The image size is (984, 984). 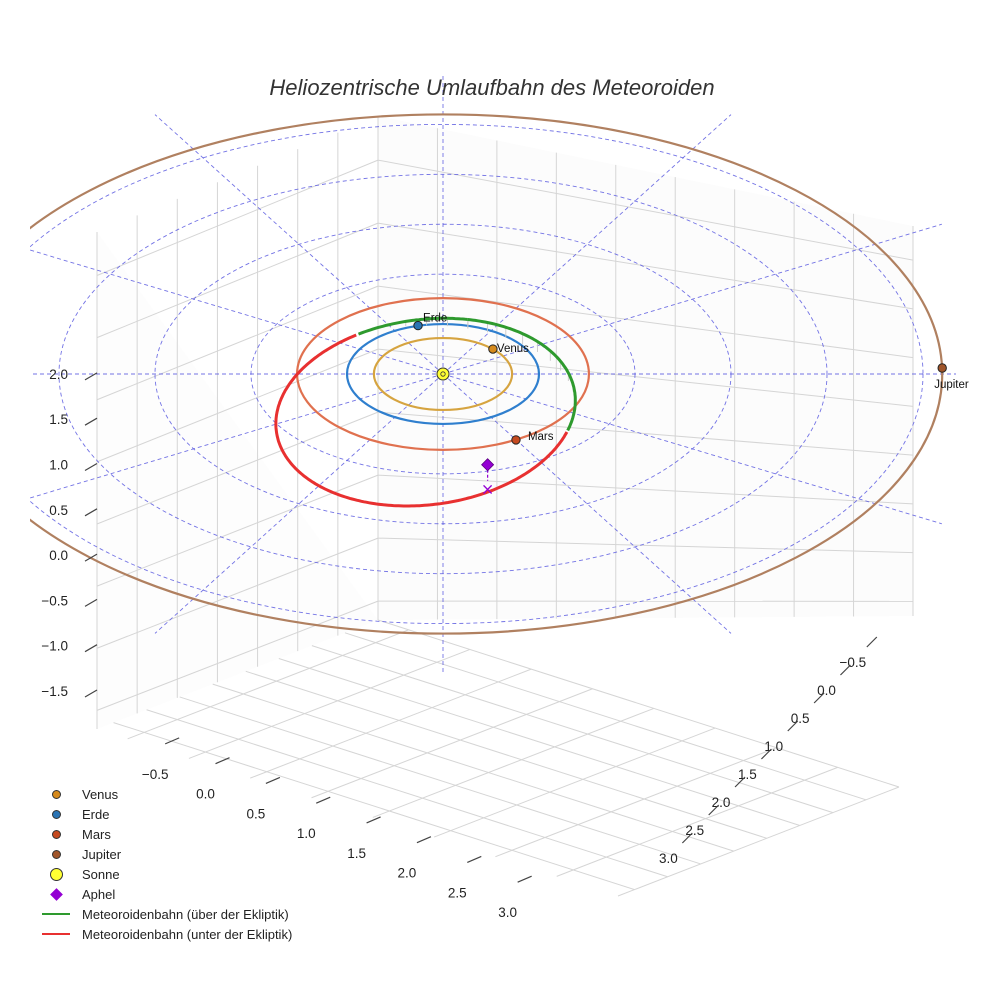 I want to click on planet-mars, so click(x=516, y=440).